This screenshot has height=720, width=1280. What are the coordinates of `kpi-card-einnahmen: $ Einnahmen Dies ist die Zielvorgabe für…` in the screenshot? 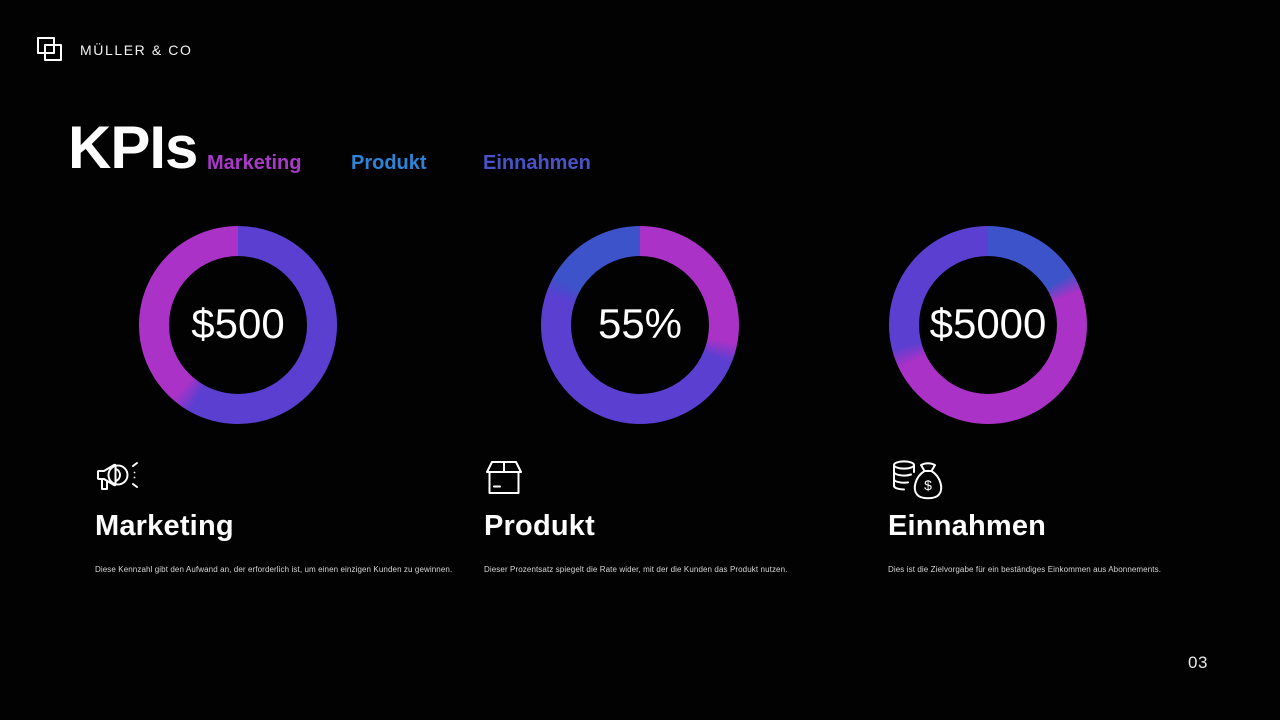 It's located at (1074, 516).